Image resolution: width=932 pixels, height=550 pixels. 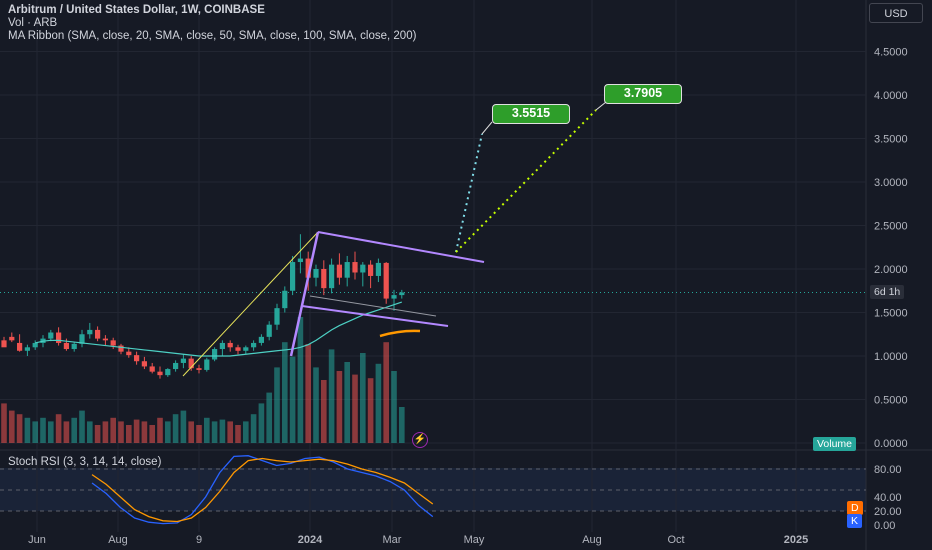 I want to click on volume-legend: Vol · ARB, so click(x=33, y=23).